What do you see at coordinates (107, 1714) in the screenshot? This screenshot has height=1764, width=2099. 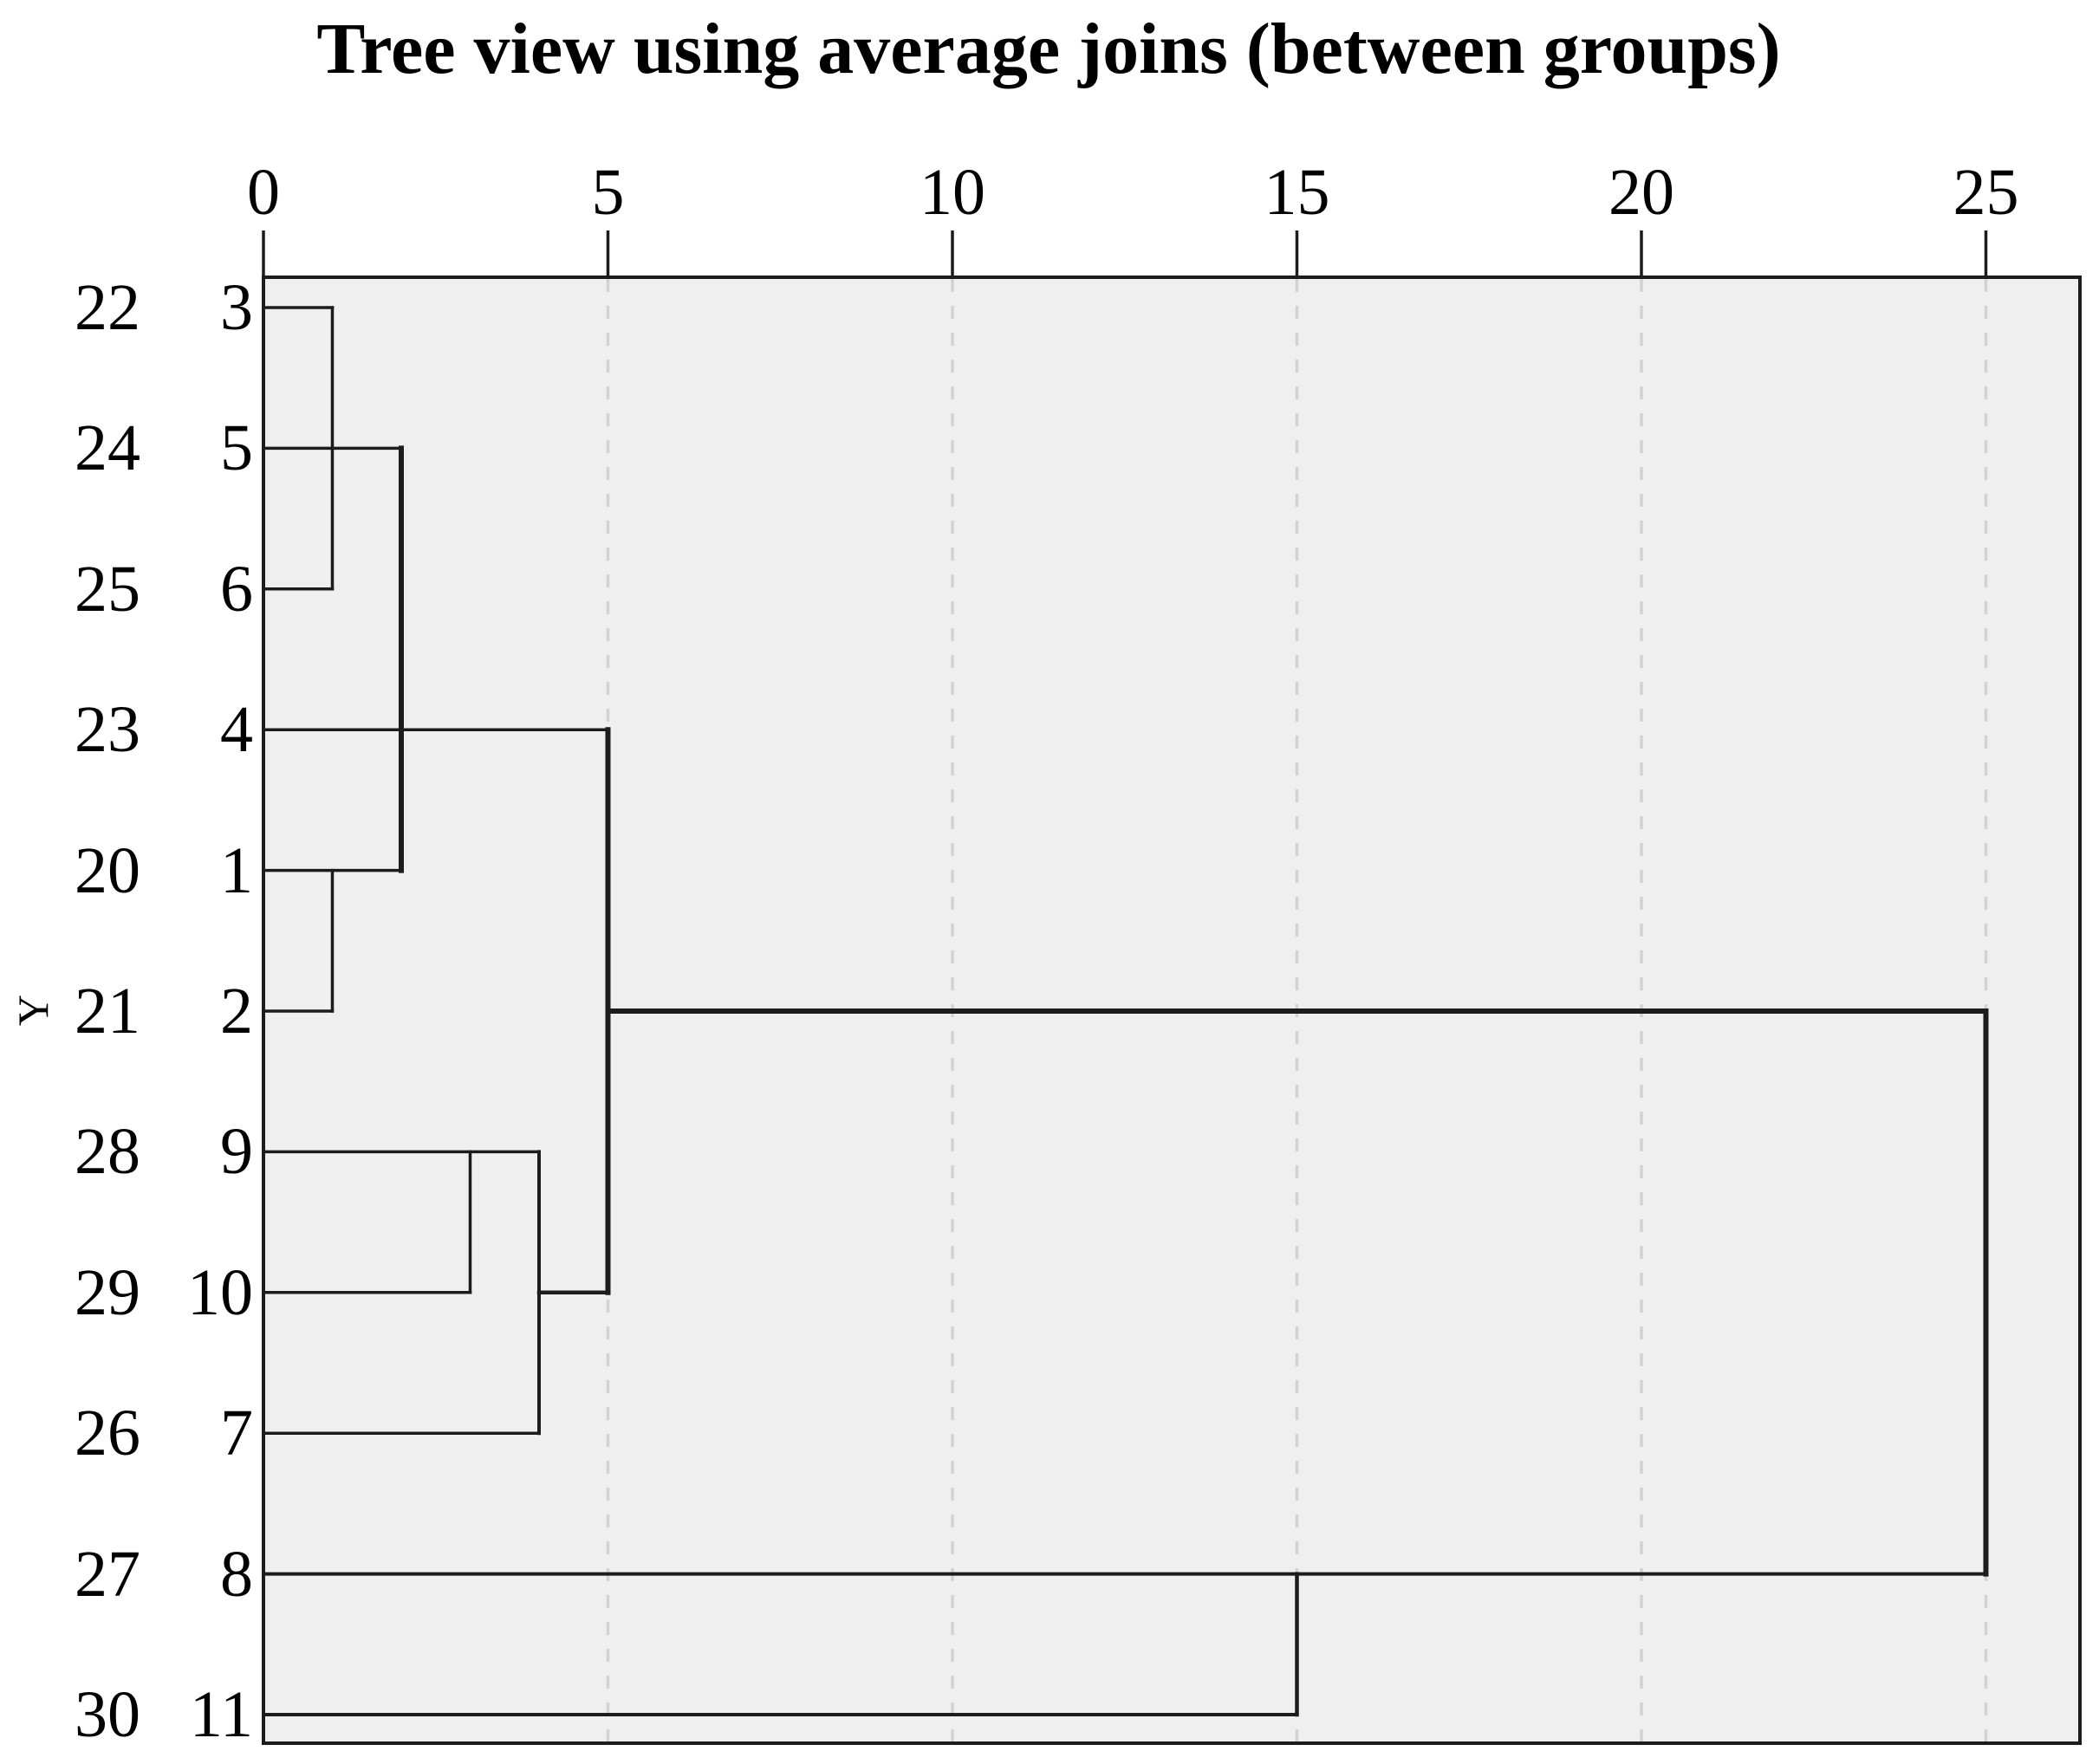 I see `row-case-label: 30` at bounding box center [107, 1714].